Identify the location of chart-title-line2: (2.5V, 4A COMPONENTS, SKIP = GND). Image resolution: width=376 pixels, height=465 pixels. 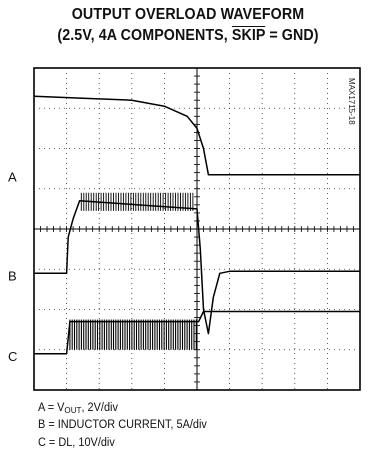
(188, 36).